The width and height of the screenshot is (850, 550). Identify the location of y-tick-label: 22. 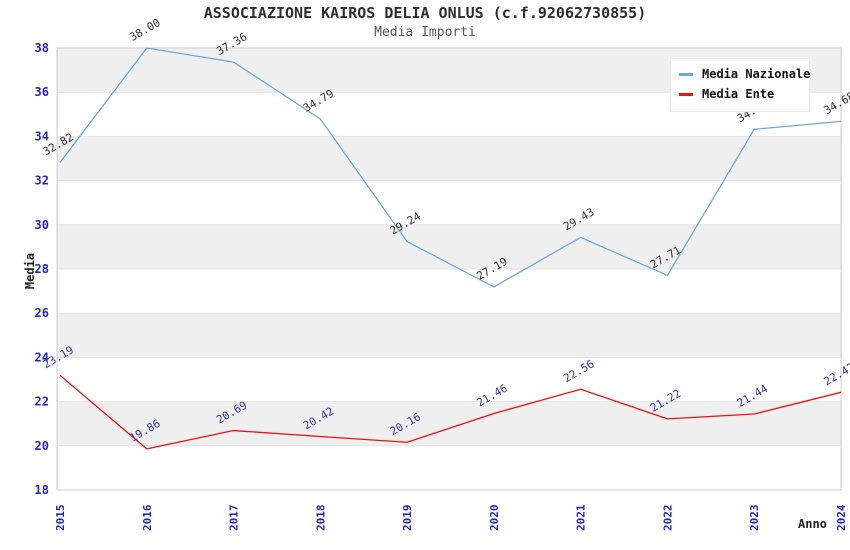
(42, 402).